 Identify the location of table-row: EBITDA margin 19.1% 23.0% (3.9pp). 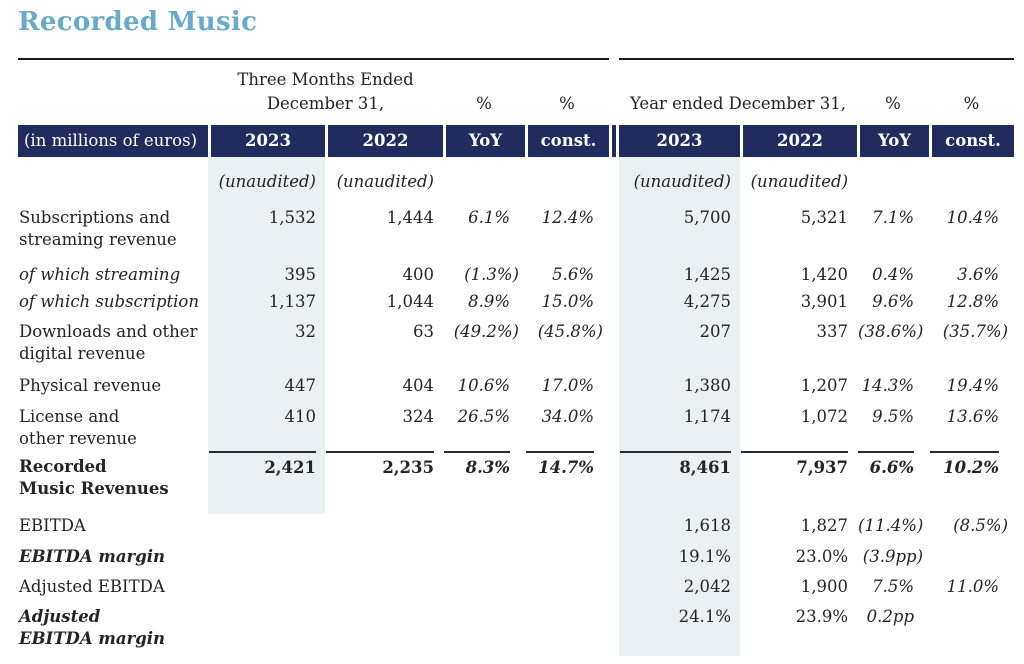
(516, 560).